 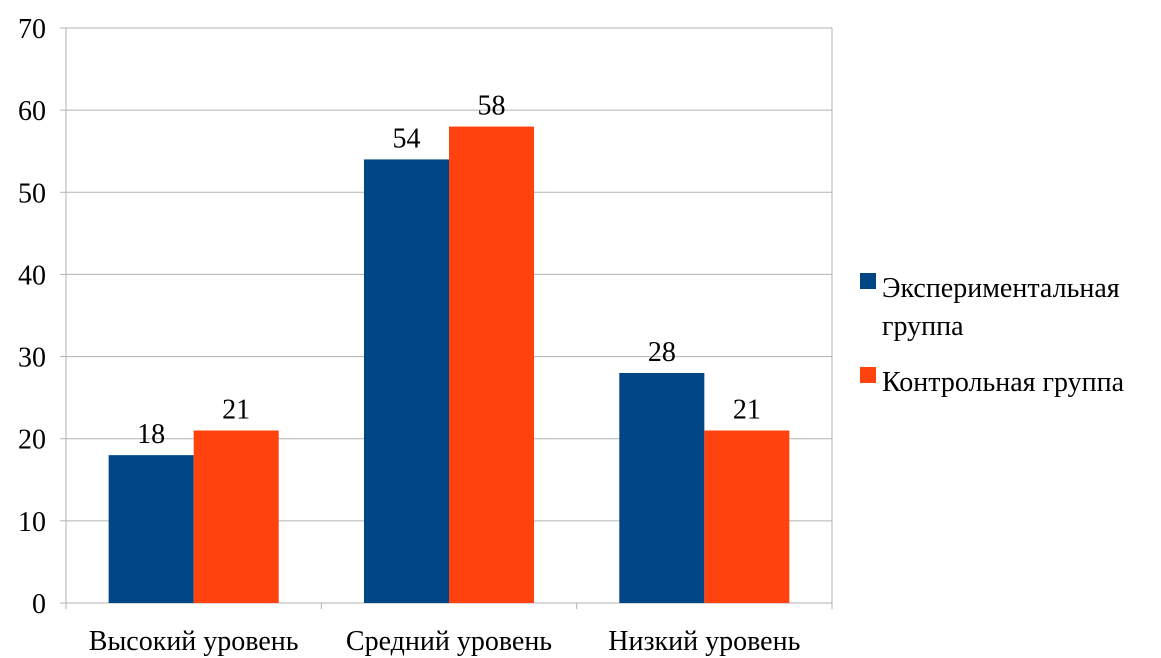 What do you see at coordinates (662, 352) in the screenshot?
I see `data-label: 28` at bounding box center [662, 352].